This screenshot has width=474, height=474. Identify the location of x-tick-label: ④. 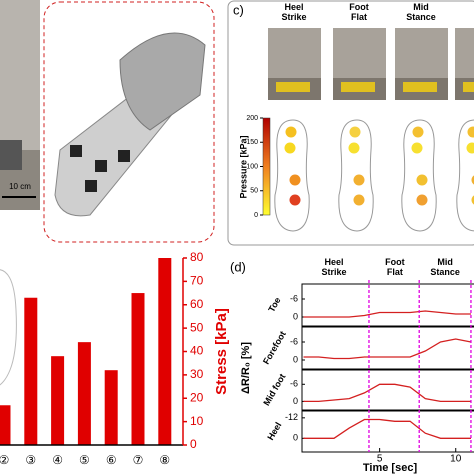
(57, 460).